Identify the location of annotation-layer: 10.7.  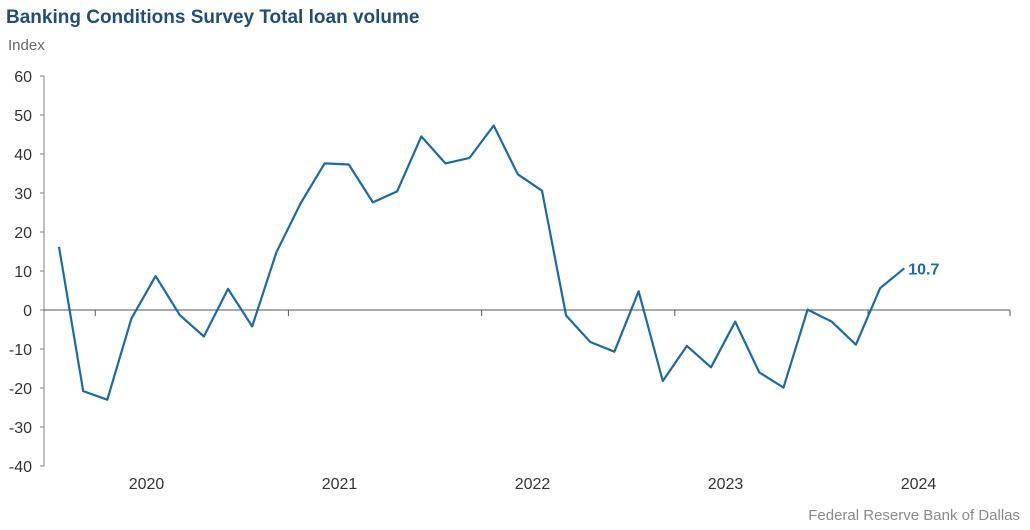
(923, 269).